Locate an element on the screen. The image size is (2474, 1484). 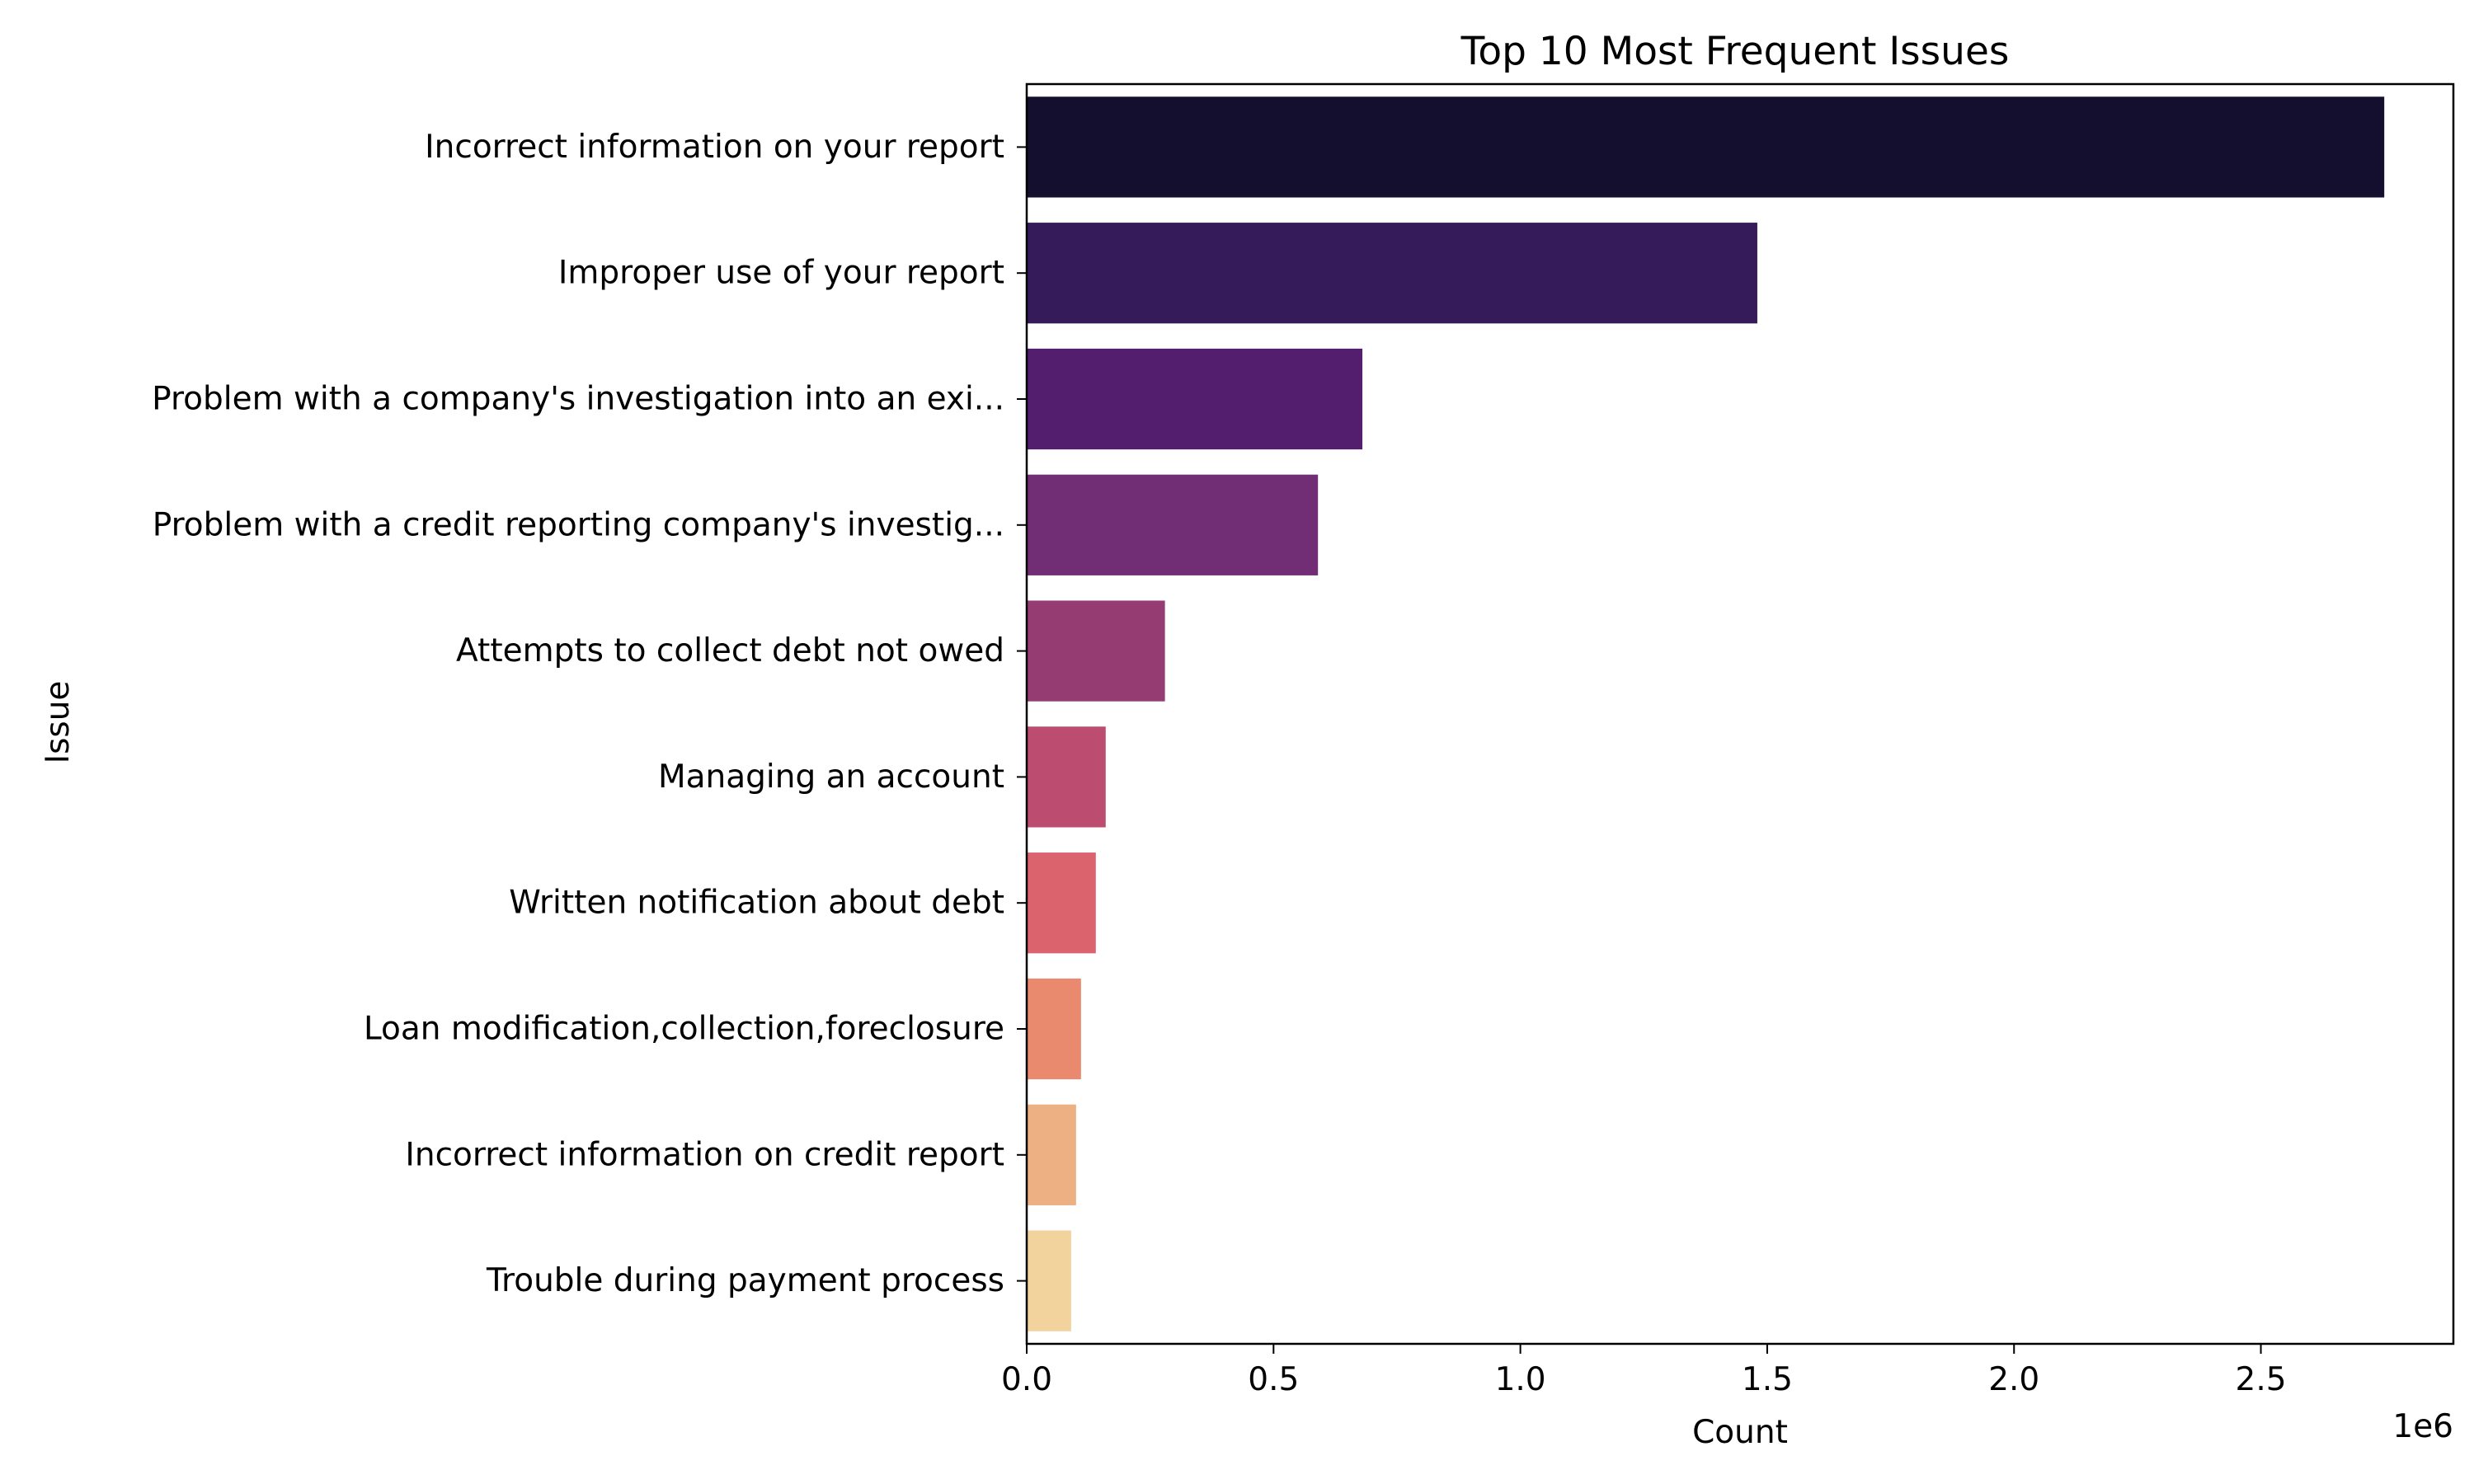
x-axis-offset-label: 1e6 is located at coordinates (2422, 1426).